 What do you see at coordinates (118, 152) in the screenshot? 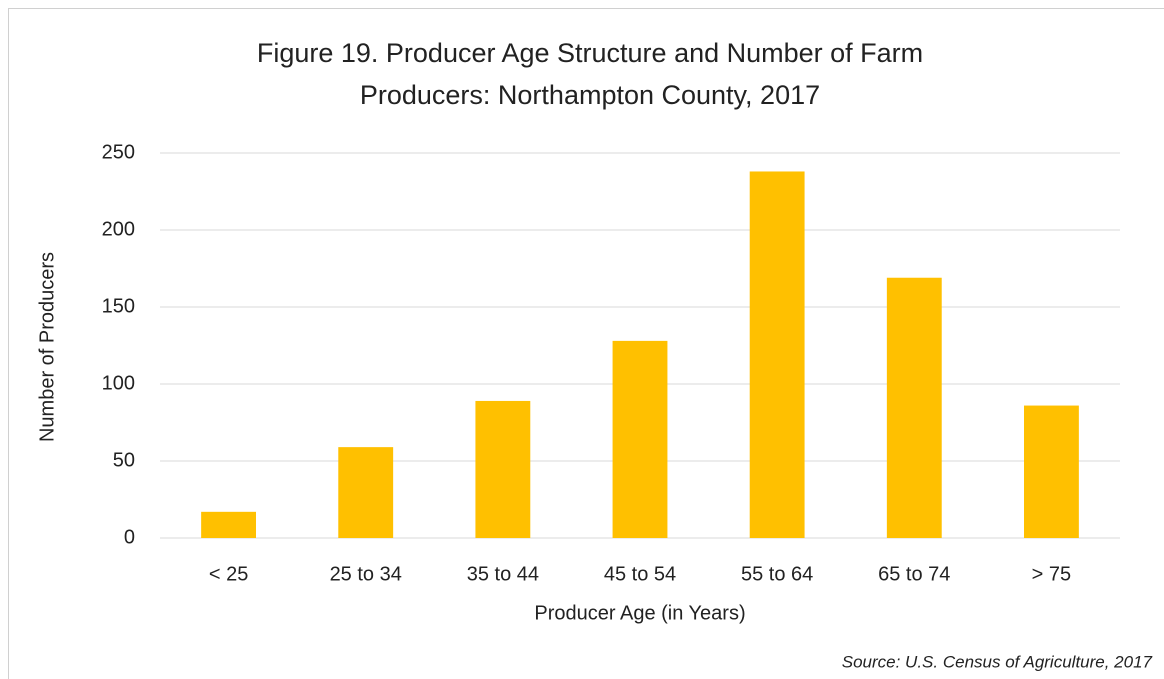
I see `y-tick-label: 250` at bounding box center [118, 152].